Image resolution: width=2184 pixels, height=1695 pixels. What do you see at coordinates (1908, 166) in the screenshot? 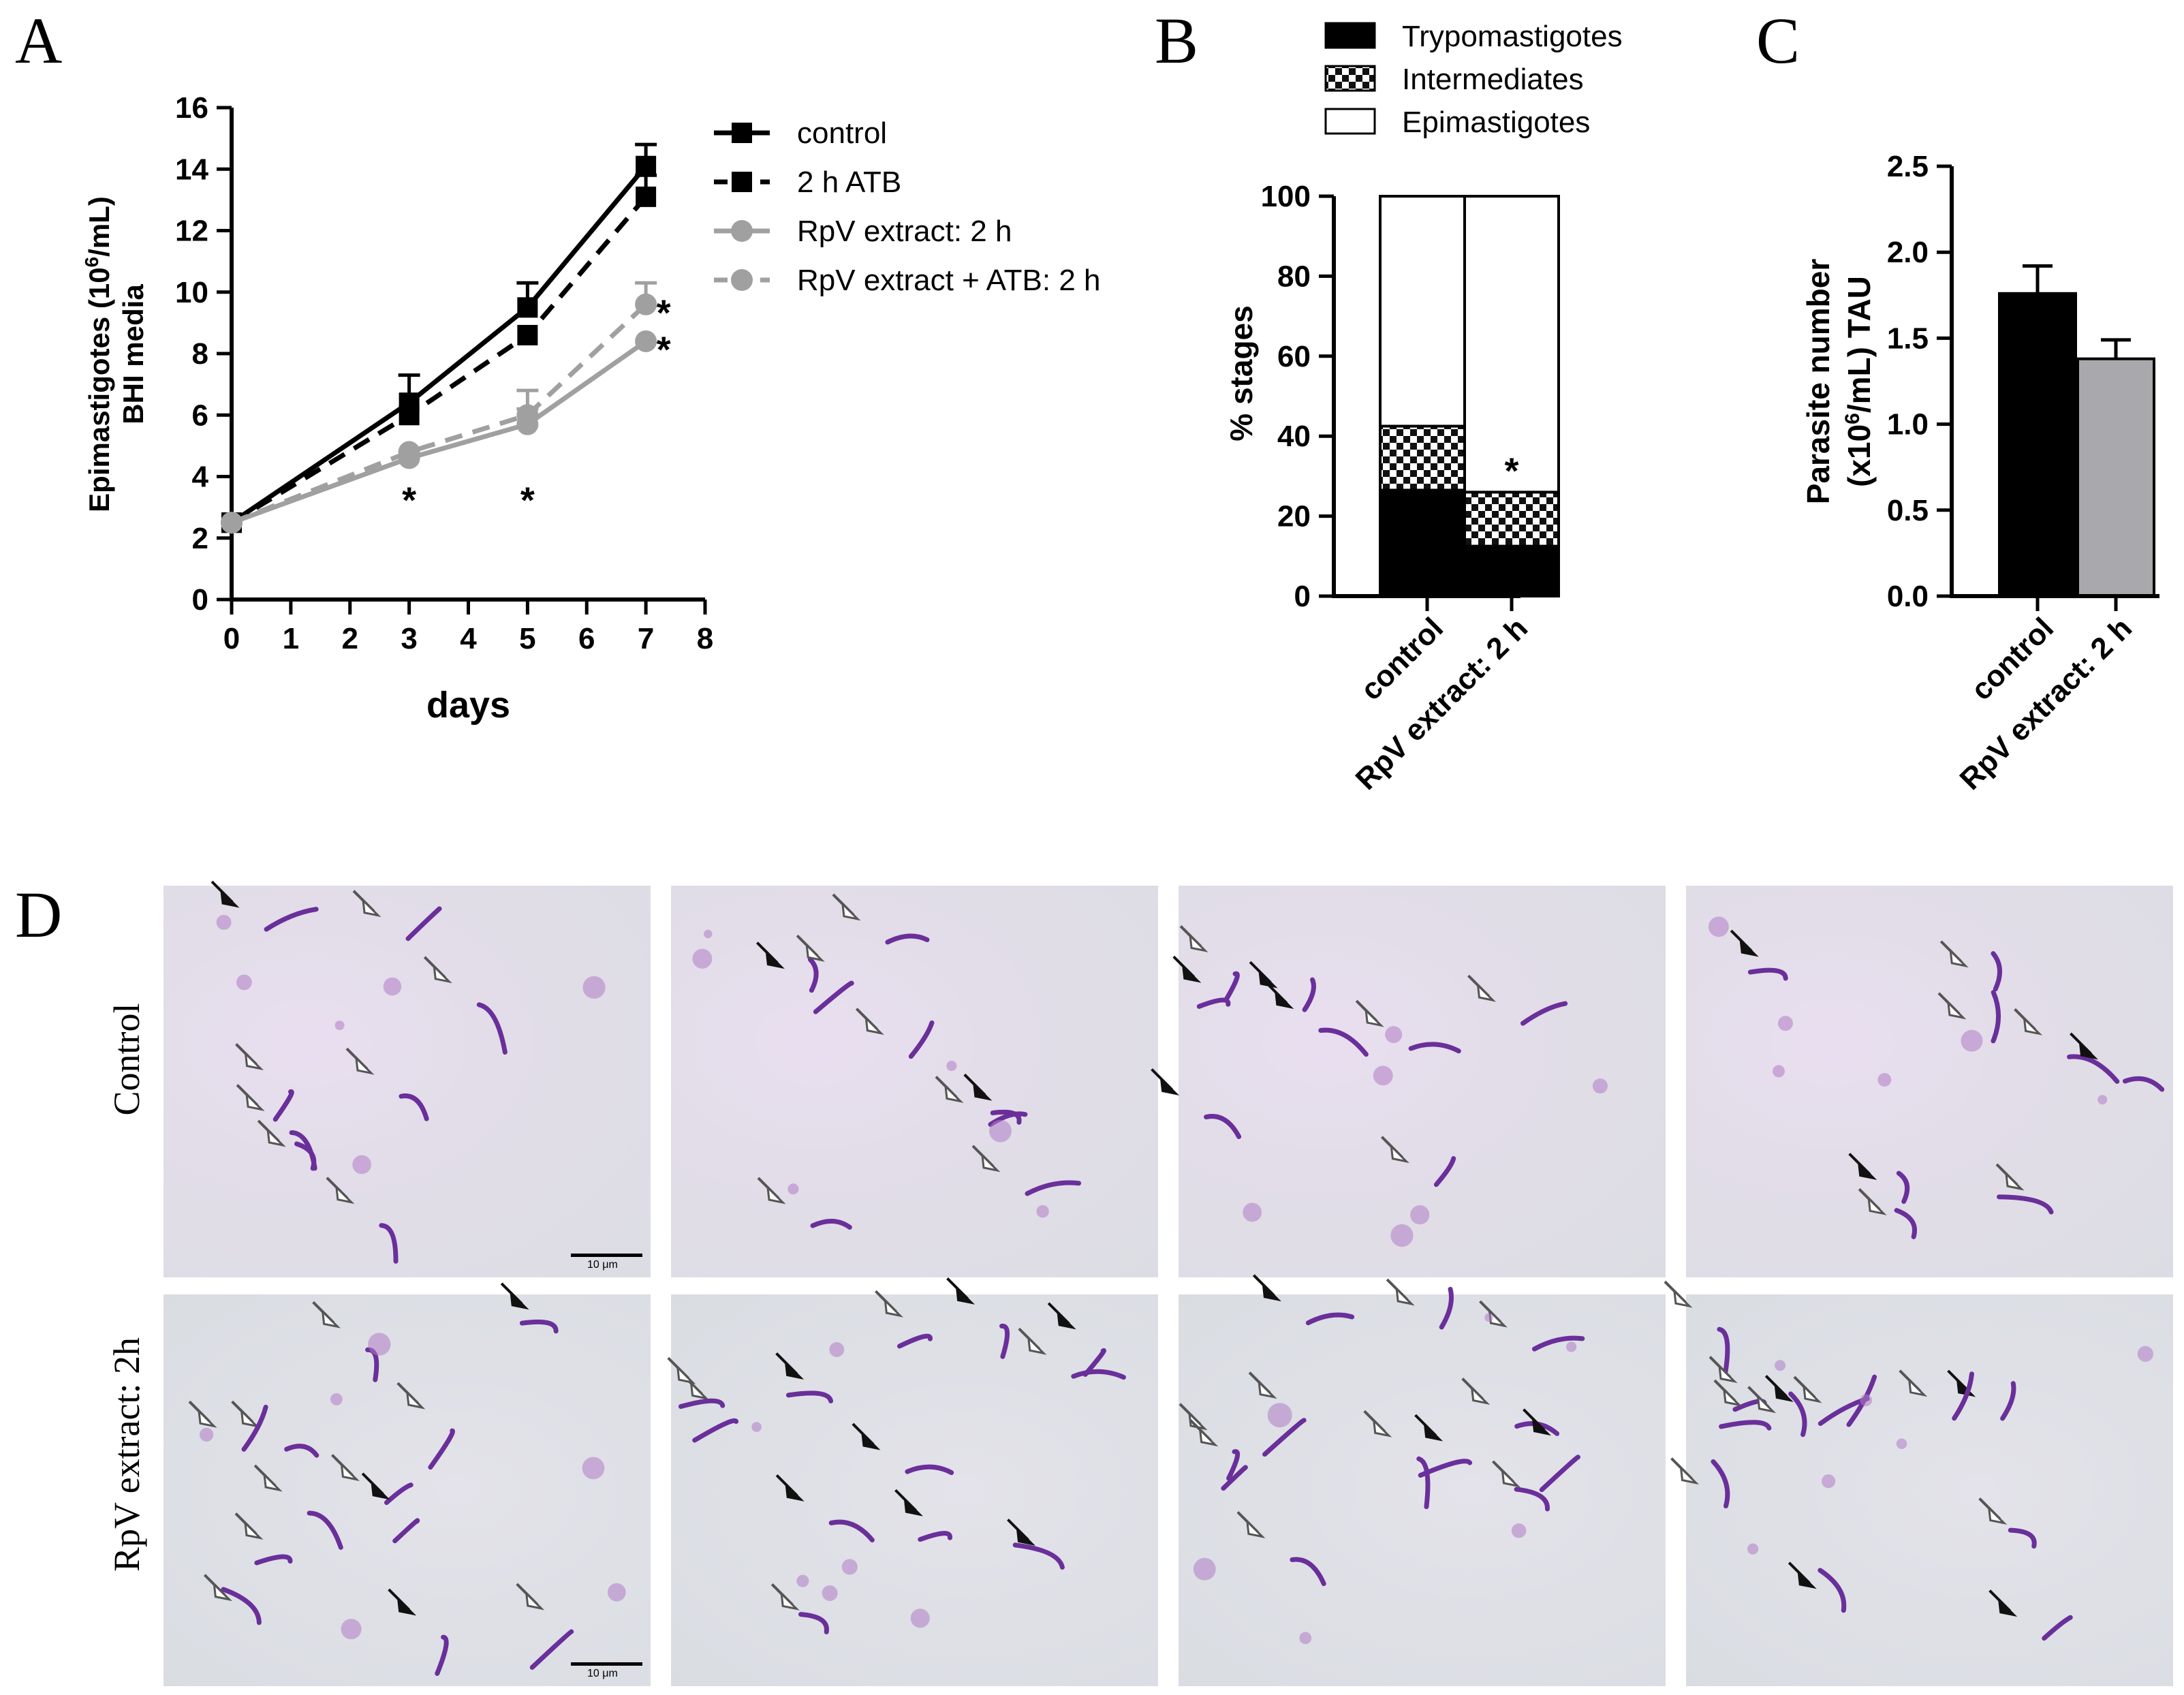
I see `y-tick-label: 2.5` at bounding box center [1908, 166].